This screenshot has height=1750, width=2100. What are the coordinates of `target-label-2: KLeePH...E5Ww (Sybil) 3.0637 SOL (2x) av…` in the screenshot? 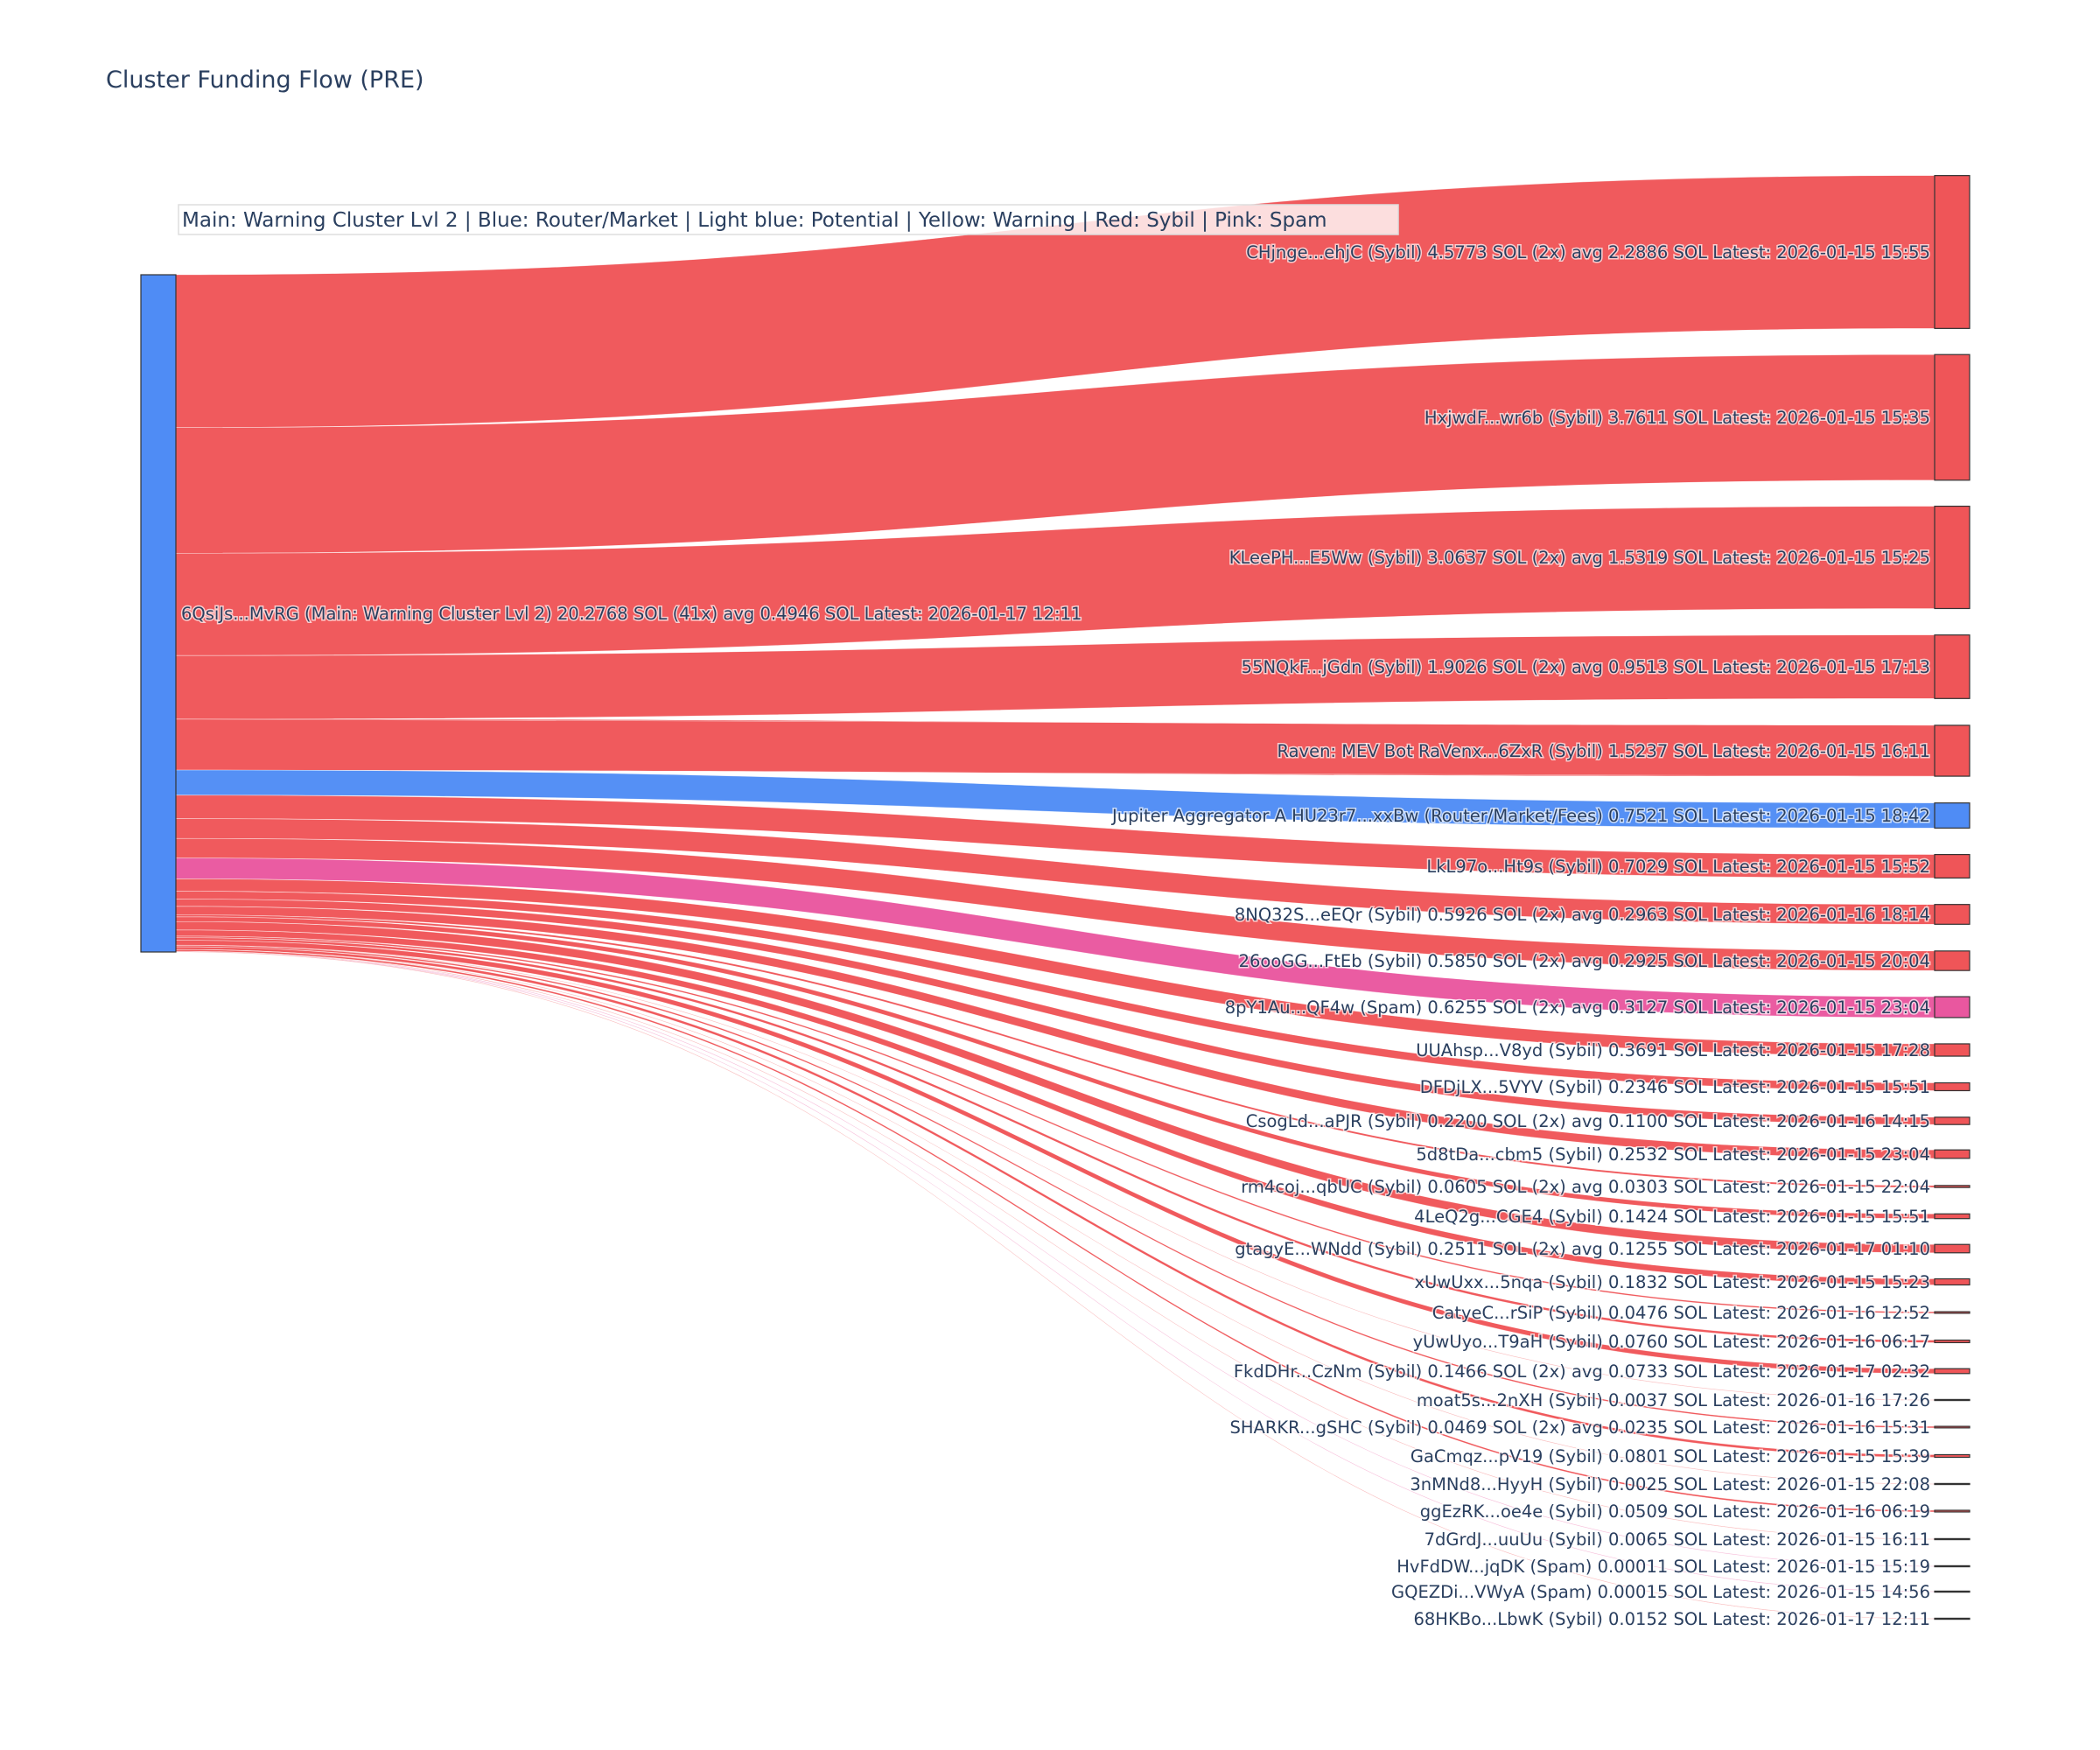 It's located at (1579, 558).